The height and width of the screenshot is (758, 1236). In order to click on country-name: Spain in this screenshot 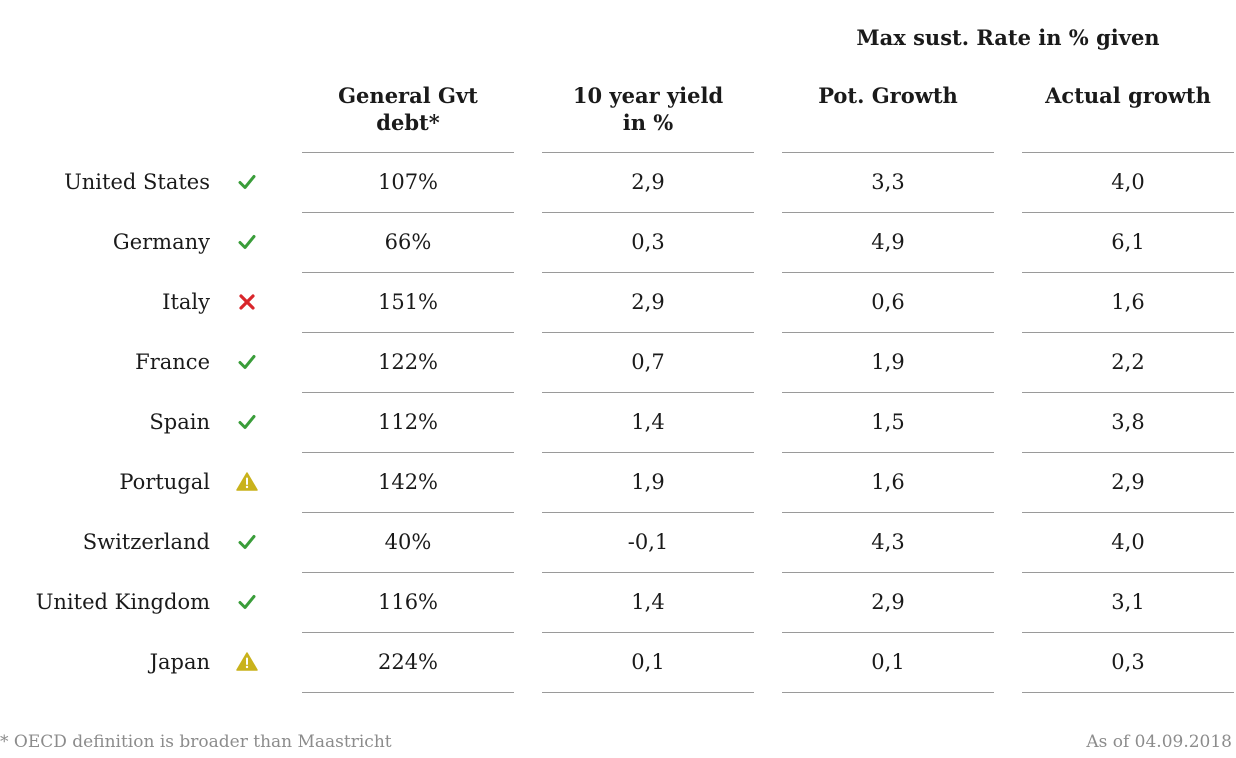, I will do `click(179, 422)`.